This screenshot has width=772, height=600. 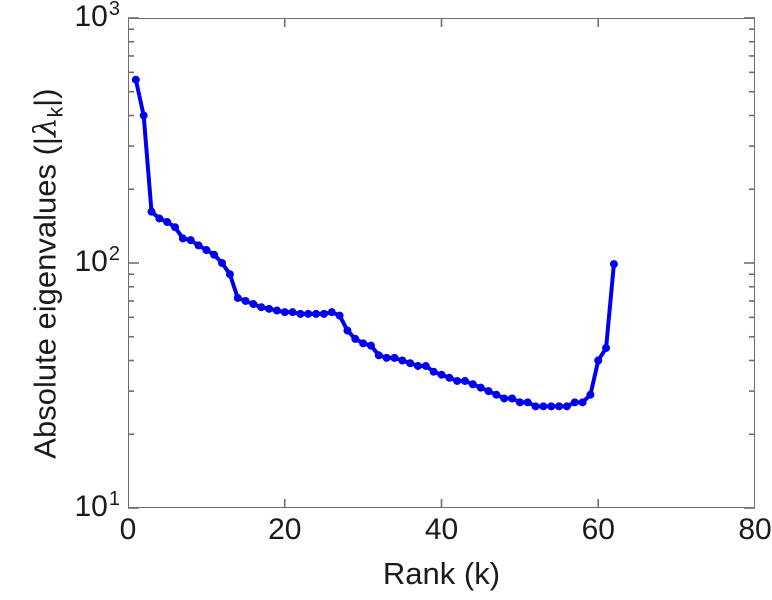 I want to click on x-tick-label-60: 60, so click(x=598, y=529).